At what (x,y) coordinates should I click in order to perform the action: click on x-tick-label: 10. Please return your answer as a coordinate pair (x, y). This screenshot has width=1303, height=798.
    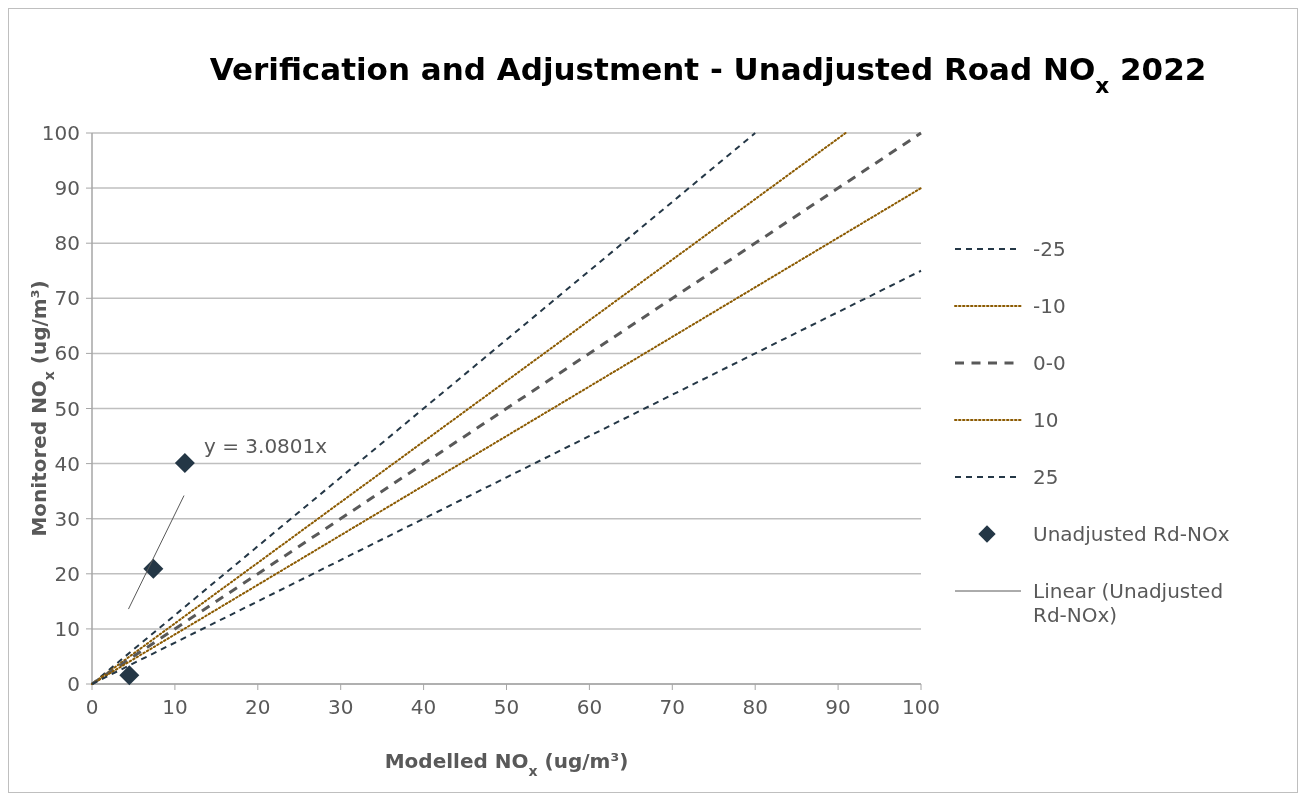
    Looking at the image, I should click on (175, 707).